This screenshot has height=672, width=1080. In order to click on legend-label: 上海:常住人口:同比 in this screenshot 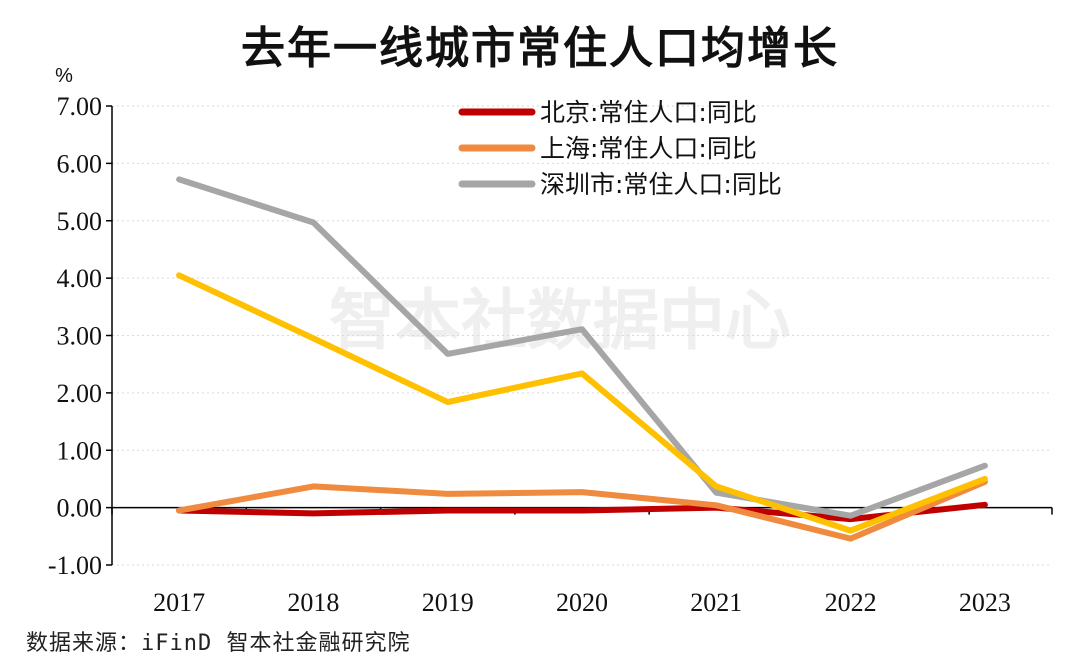, I will do `click(648, 148)`.